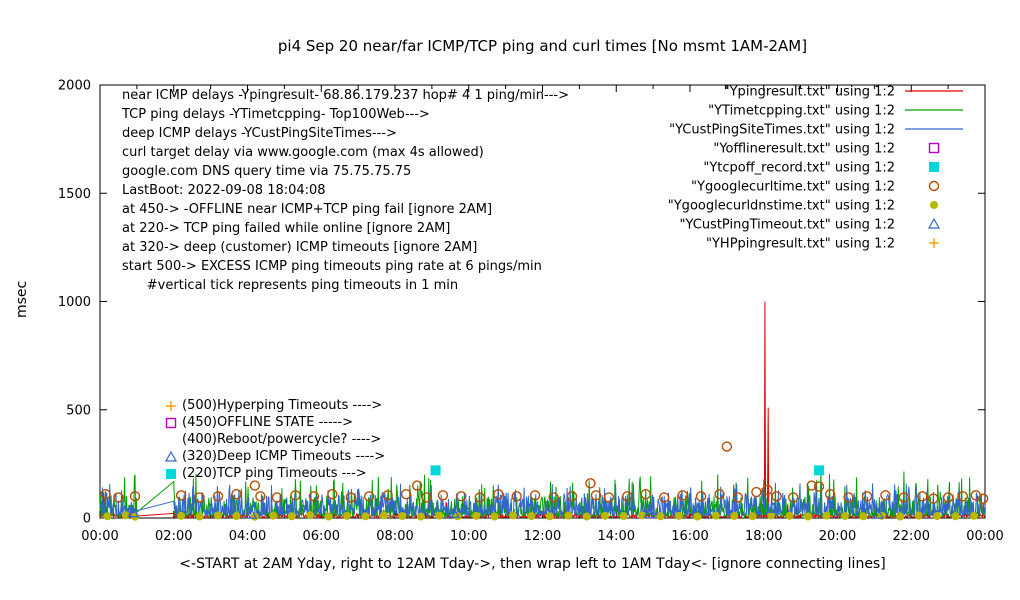 The image size is (1020, 600). What do you see at coordinates (804, 149) in the screenshot?
I see `legend-label: "Yofflineresult.txt" using 1:2` at bounding box center [804, 149].